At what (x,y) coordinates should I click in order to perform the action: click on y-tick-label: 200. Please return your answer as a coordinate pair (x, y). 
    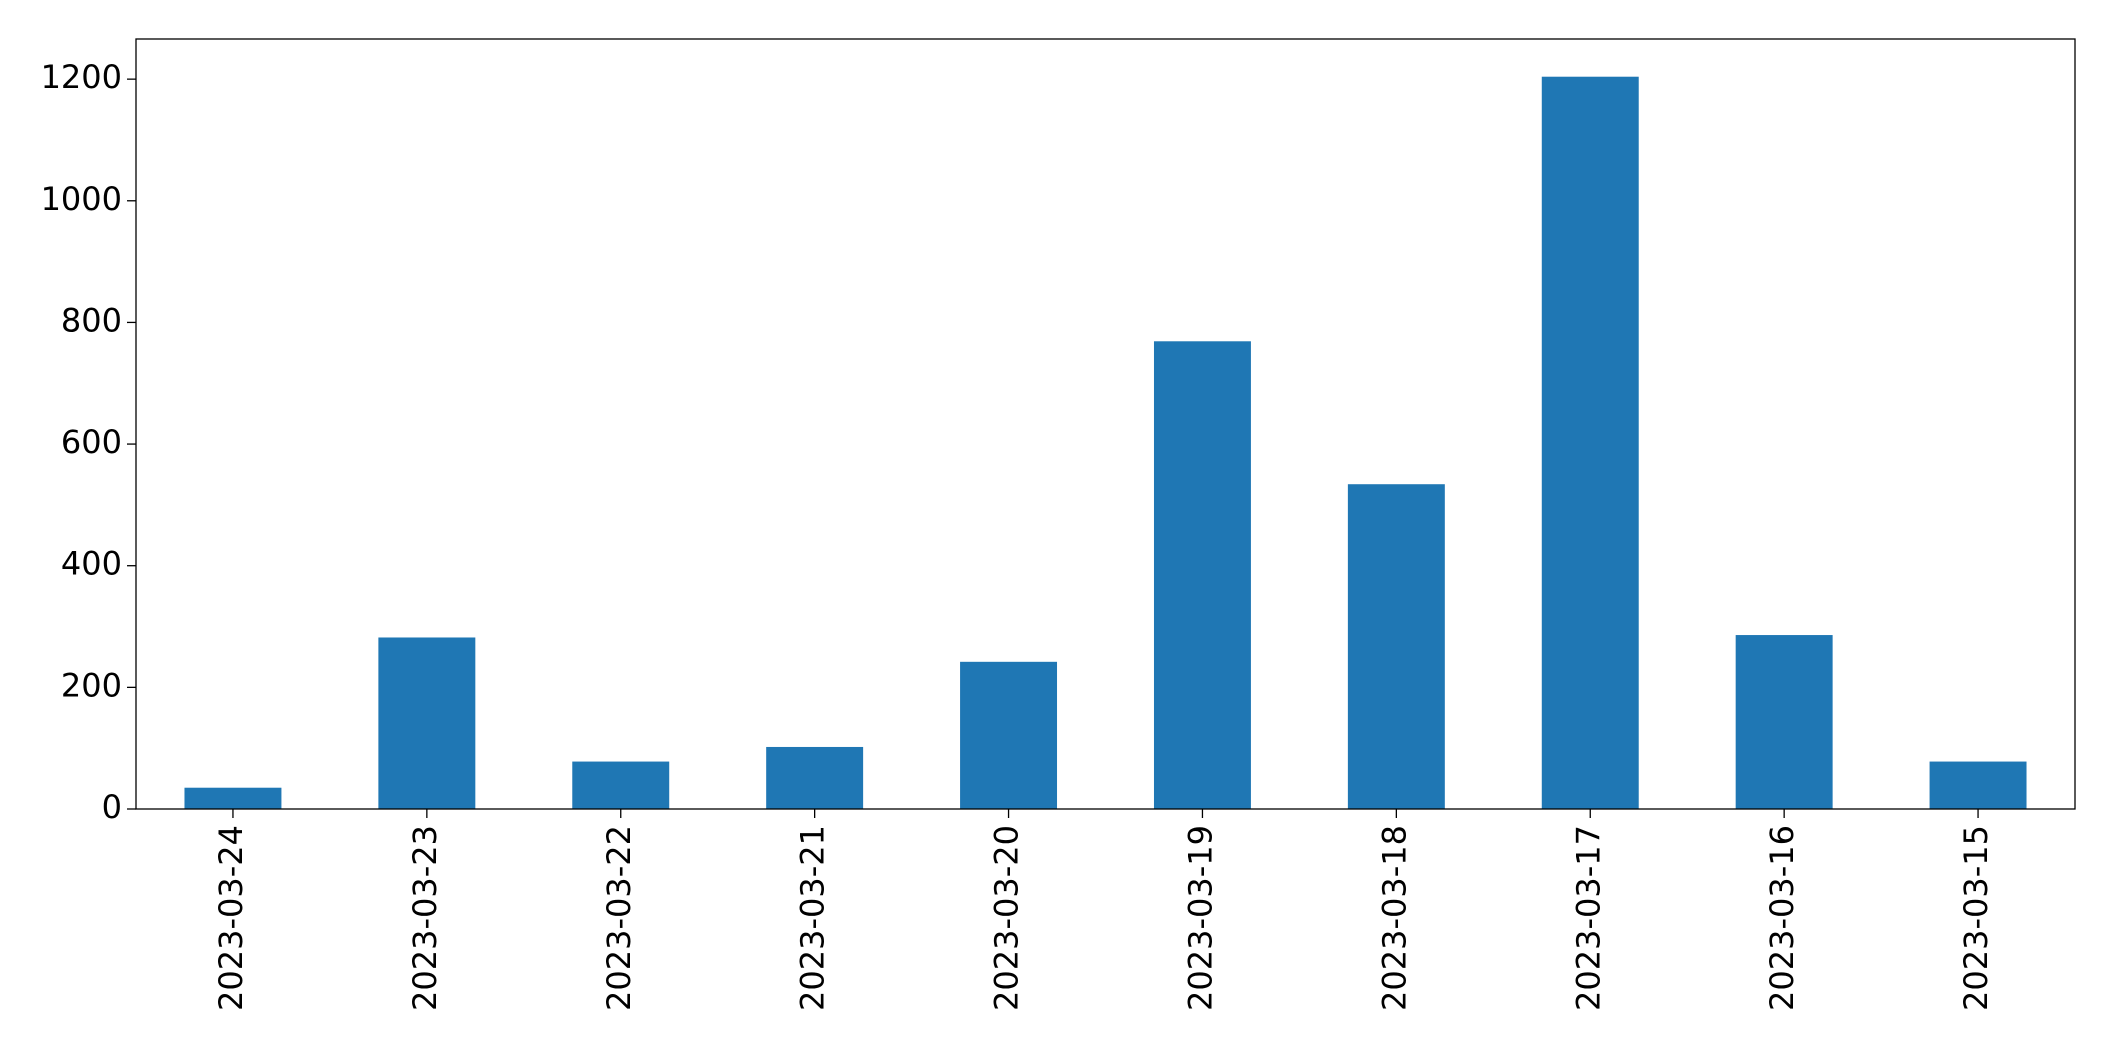
    Looking at the image, I should click on (91, 685).